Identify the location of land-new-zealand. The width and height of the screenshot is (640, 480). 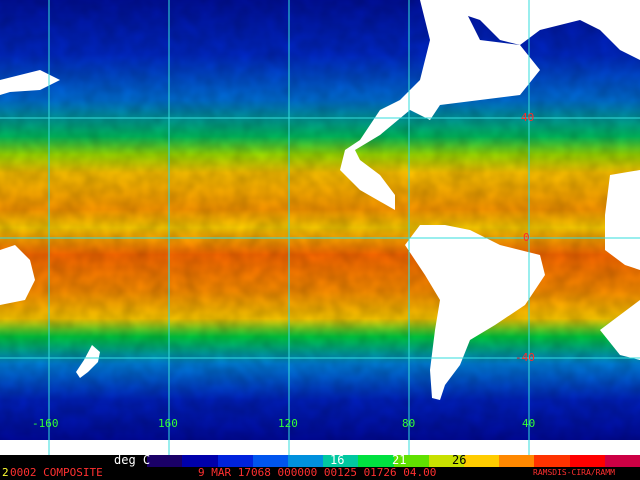
(88, 361).